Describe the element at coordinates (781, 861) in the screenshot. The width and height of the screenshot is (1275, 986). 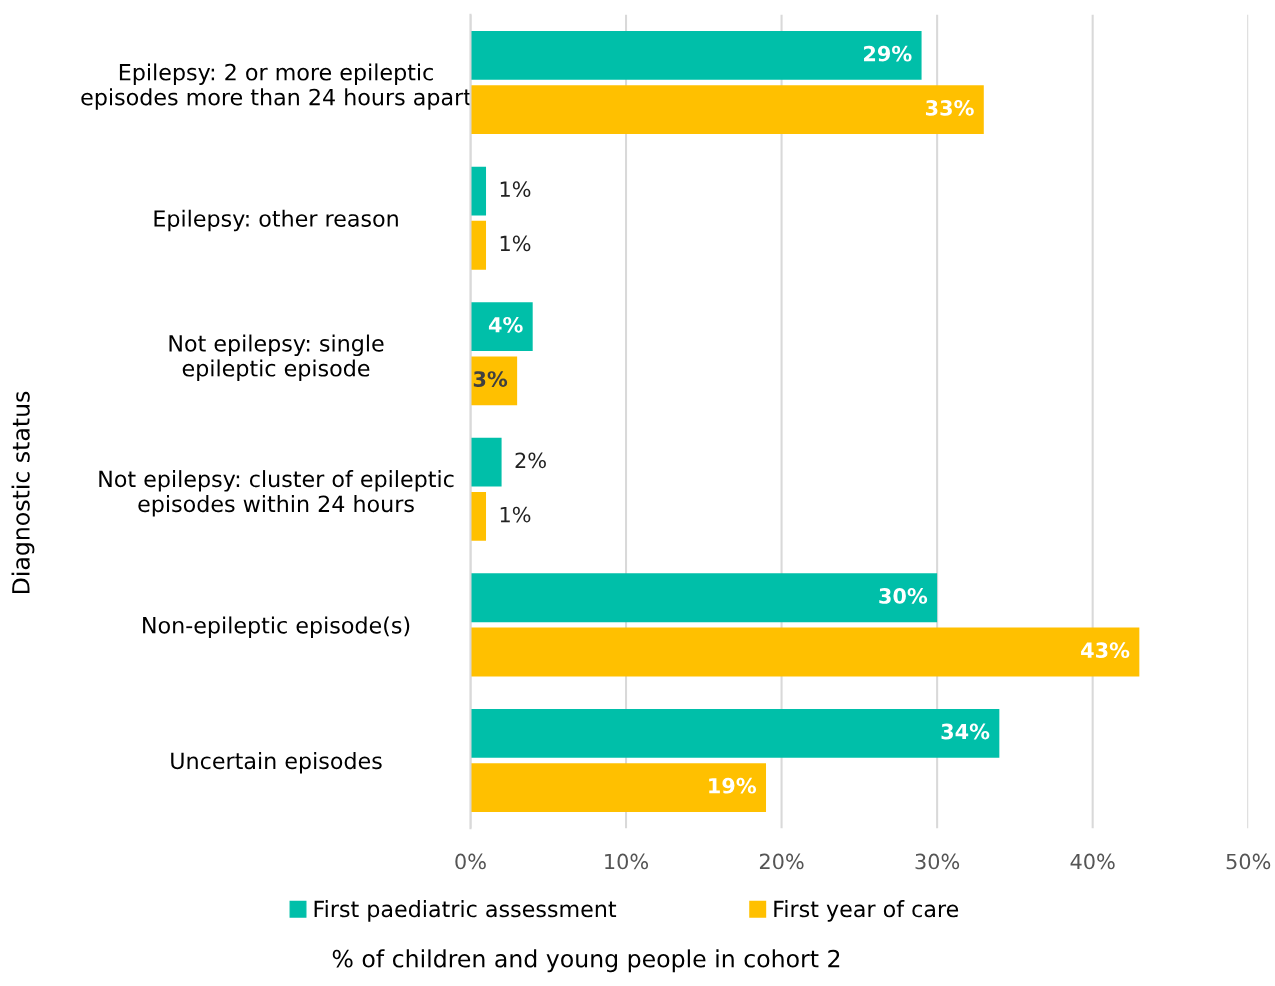
I see `x-tick-label: 20%` at that location.